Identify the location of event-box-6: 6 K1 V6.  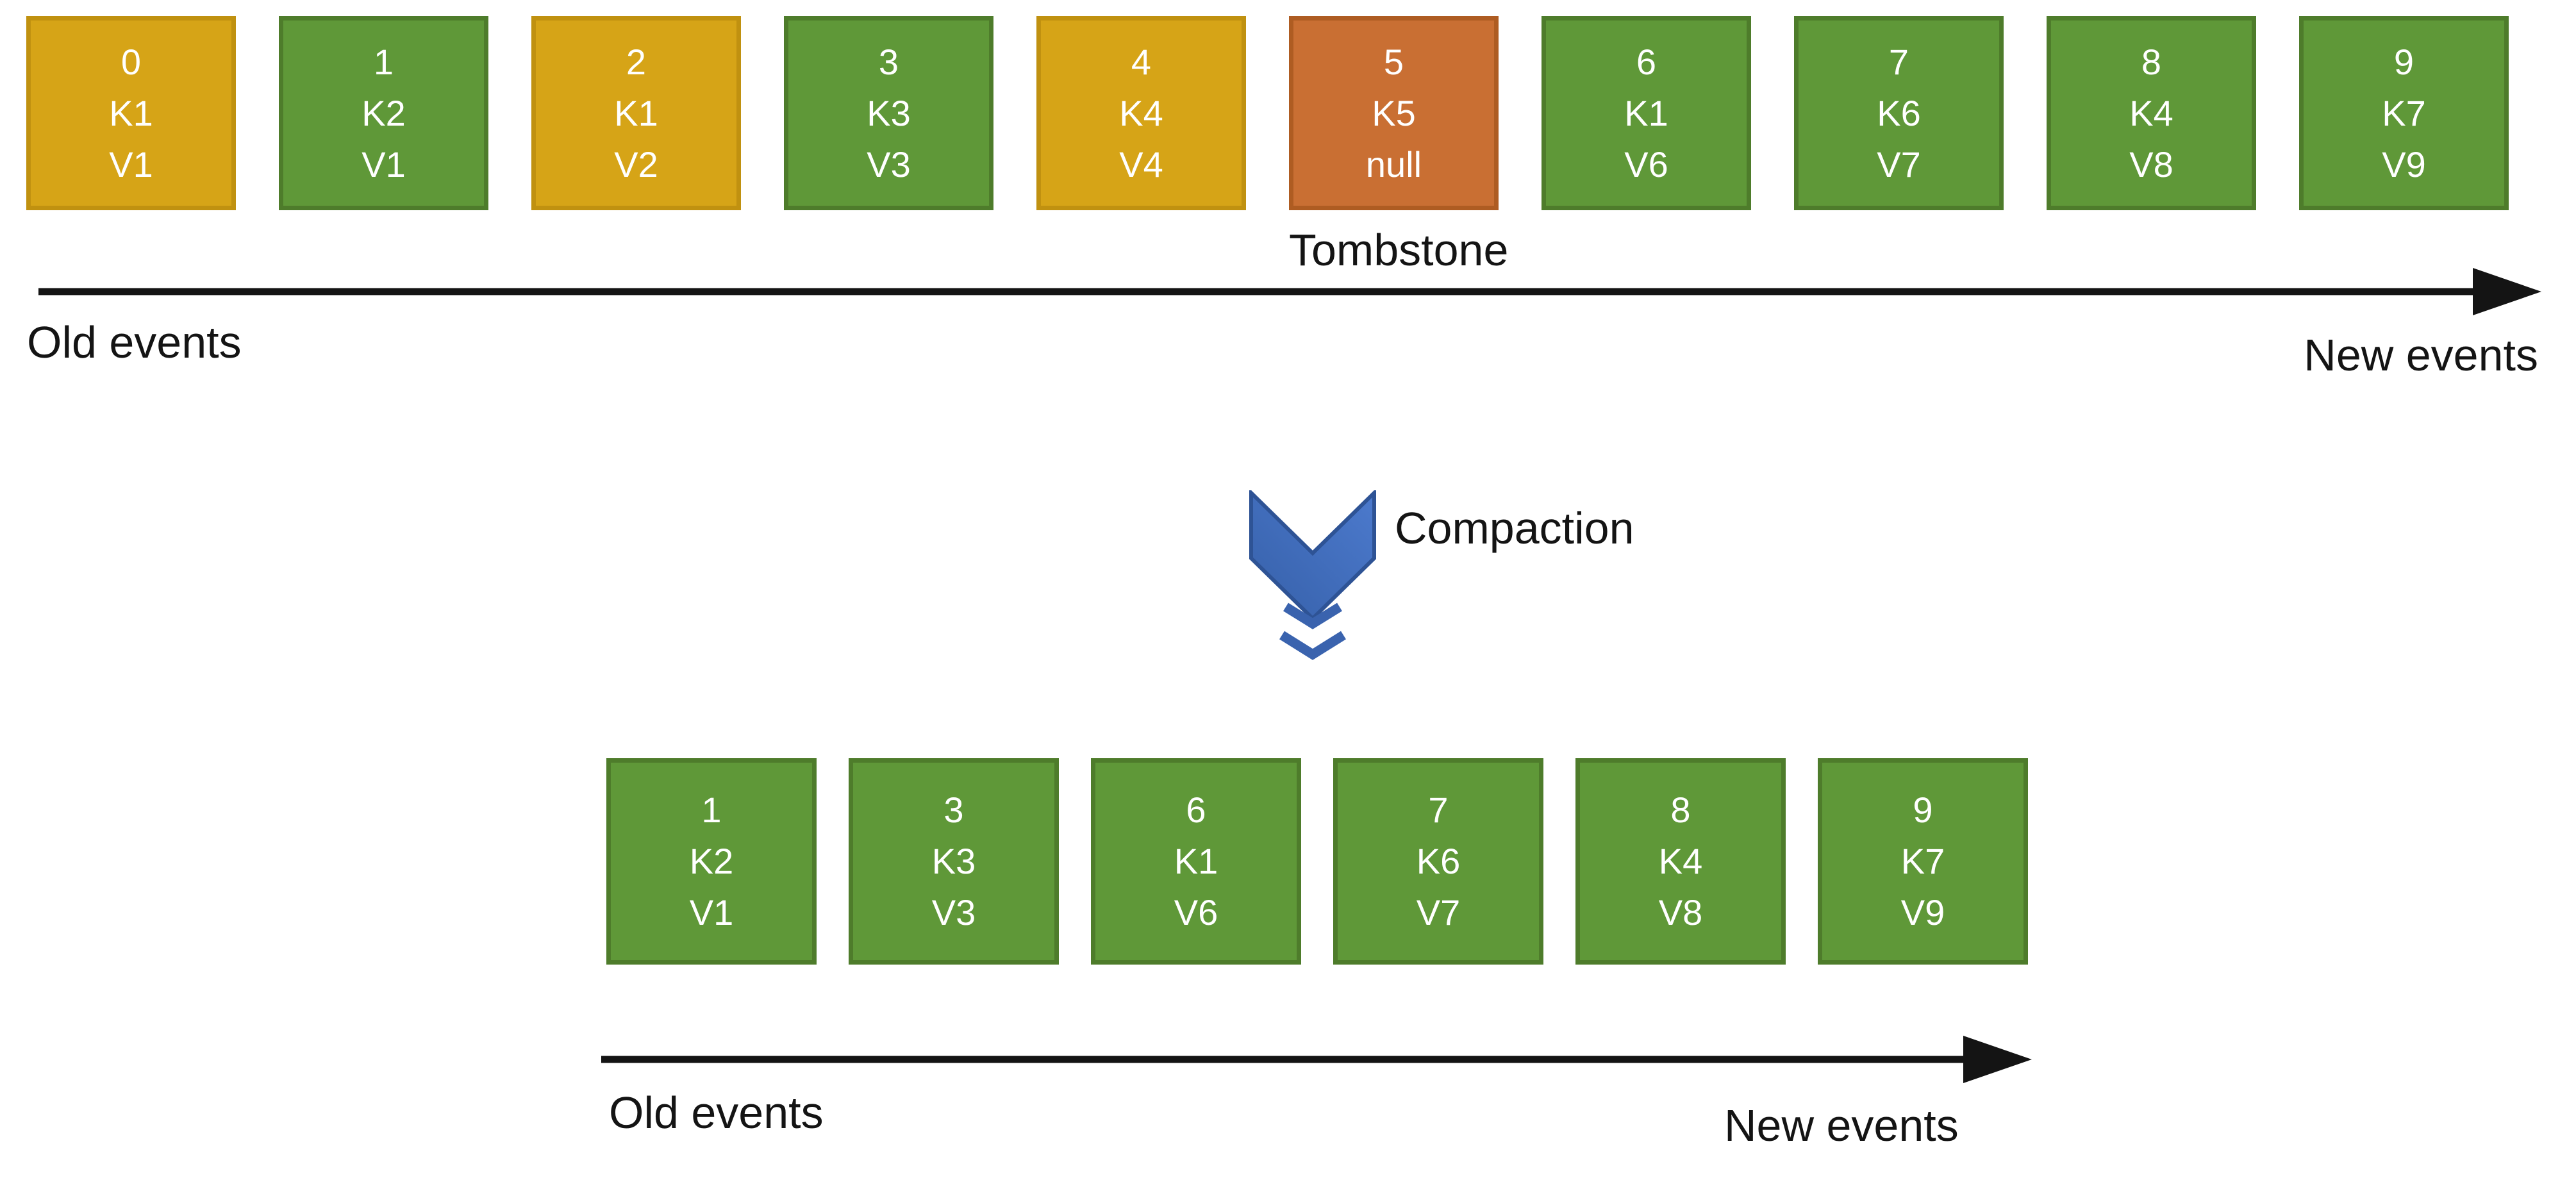
(1646, 113).